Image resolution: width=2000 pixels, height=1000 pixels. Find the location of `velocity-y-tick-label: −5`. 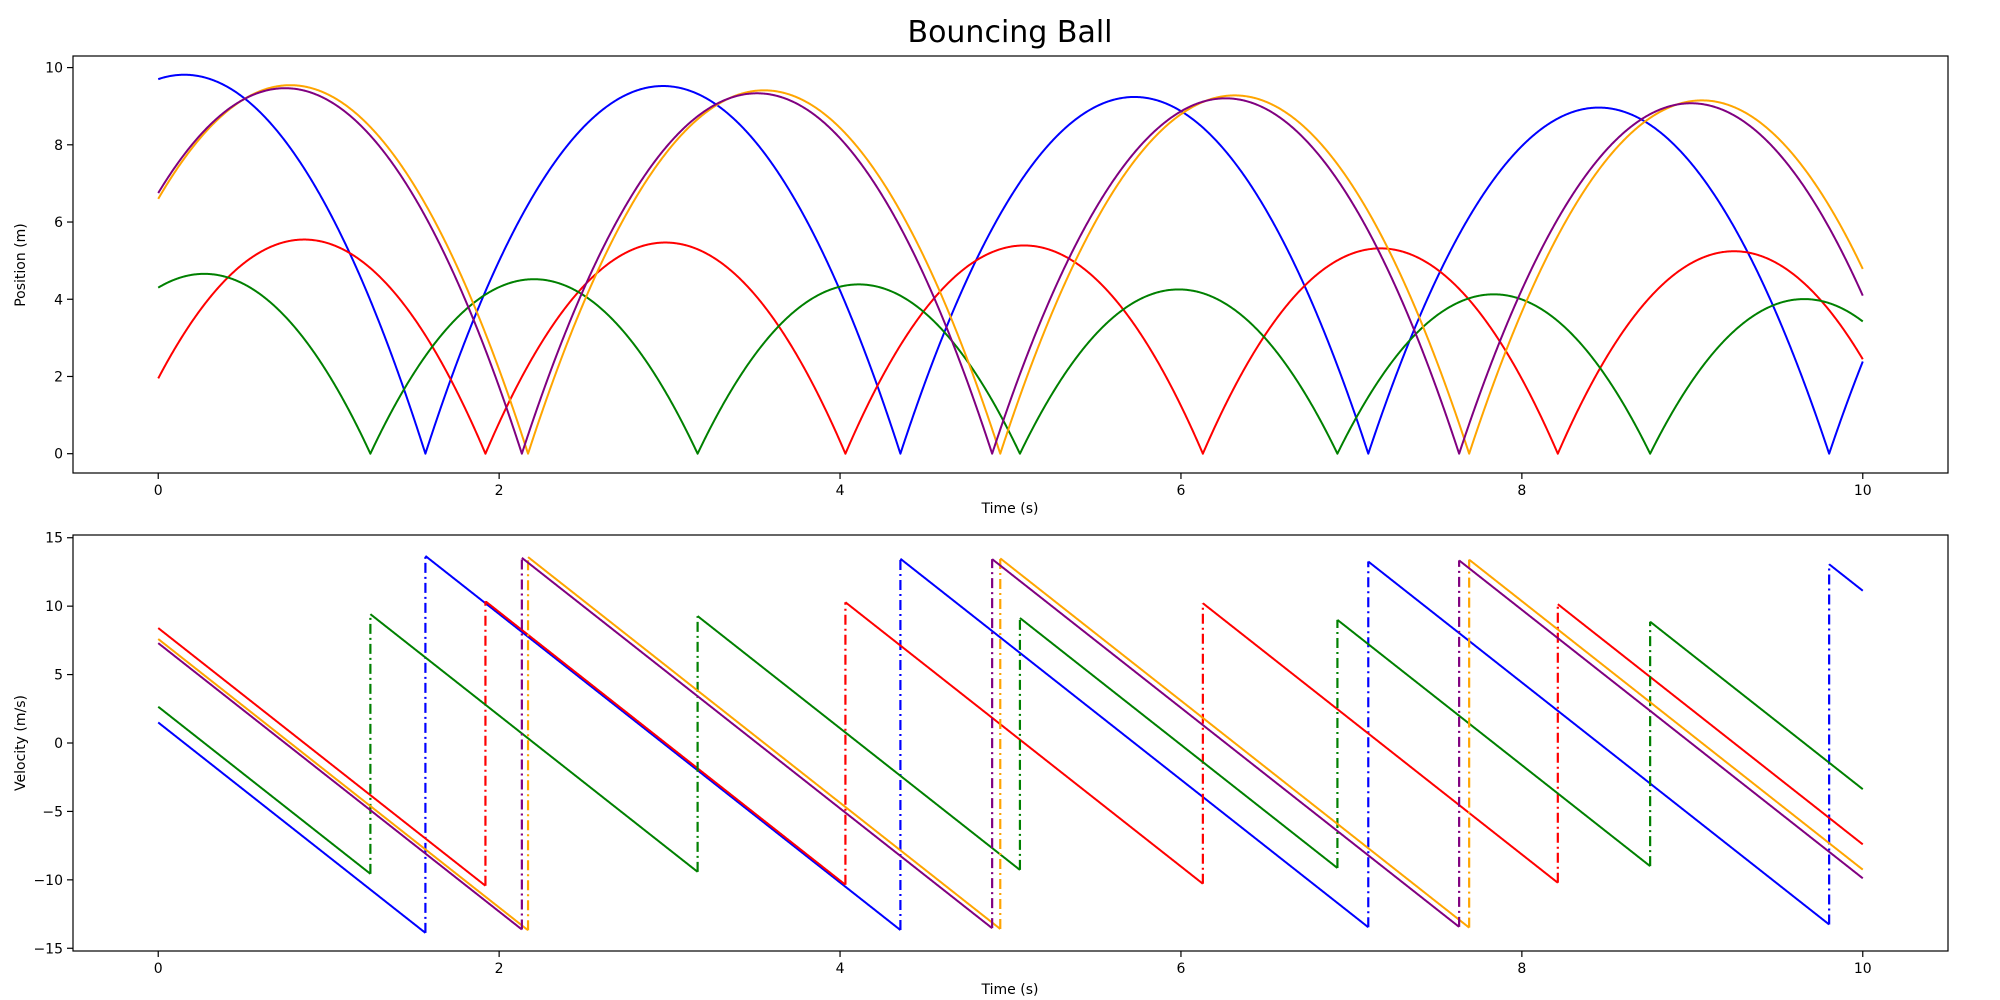

velocity-y-tick-label: −5 is located at coordinates (52, 812).